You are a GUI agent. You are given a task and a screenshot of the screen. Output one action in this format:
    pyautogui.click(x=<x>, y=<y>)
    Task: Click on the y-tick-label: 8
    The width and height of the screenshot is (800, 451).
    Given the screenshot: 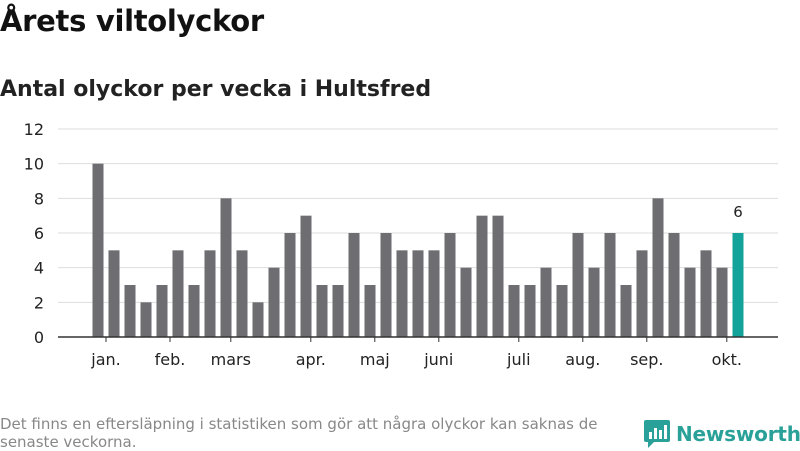 What is the action you would take?
    pyautogui.click(x=39, y=198)
    